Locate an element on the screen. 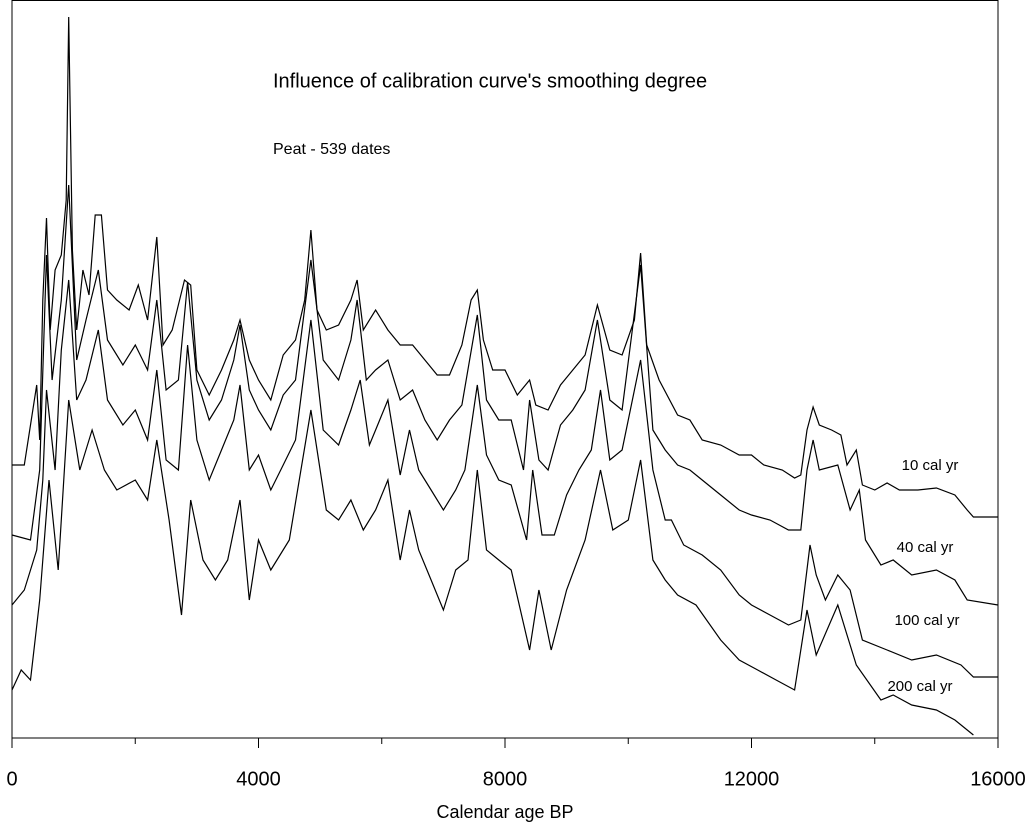 This screenshot has width=1032, height=825. x-tick-label: 0 is located at coordinates (11, 779).